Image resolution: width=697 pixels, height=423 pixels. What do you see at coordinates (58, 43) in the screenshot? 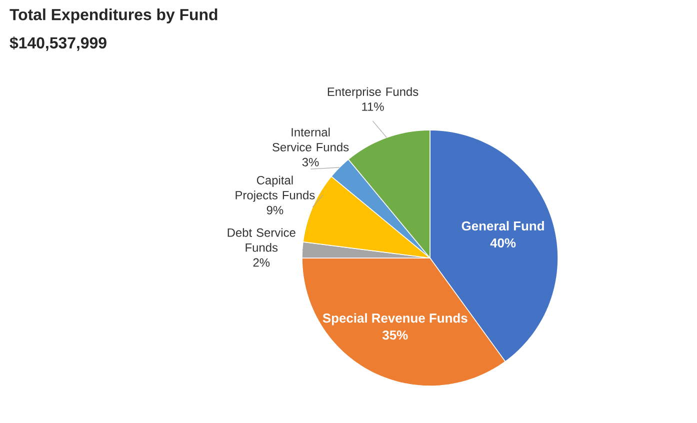
I see `text: $140,537,999` at bounding box center [58, 43].